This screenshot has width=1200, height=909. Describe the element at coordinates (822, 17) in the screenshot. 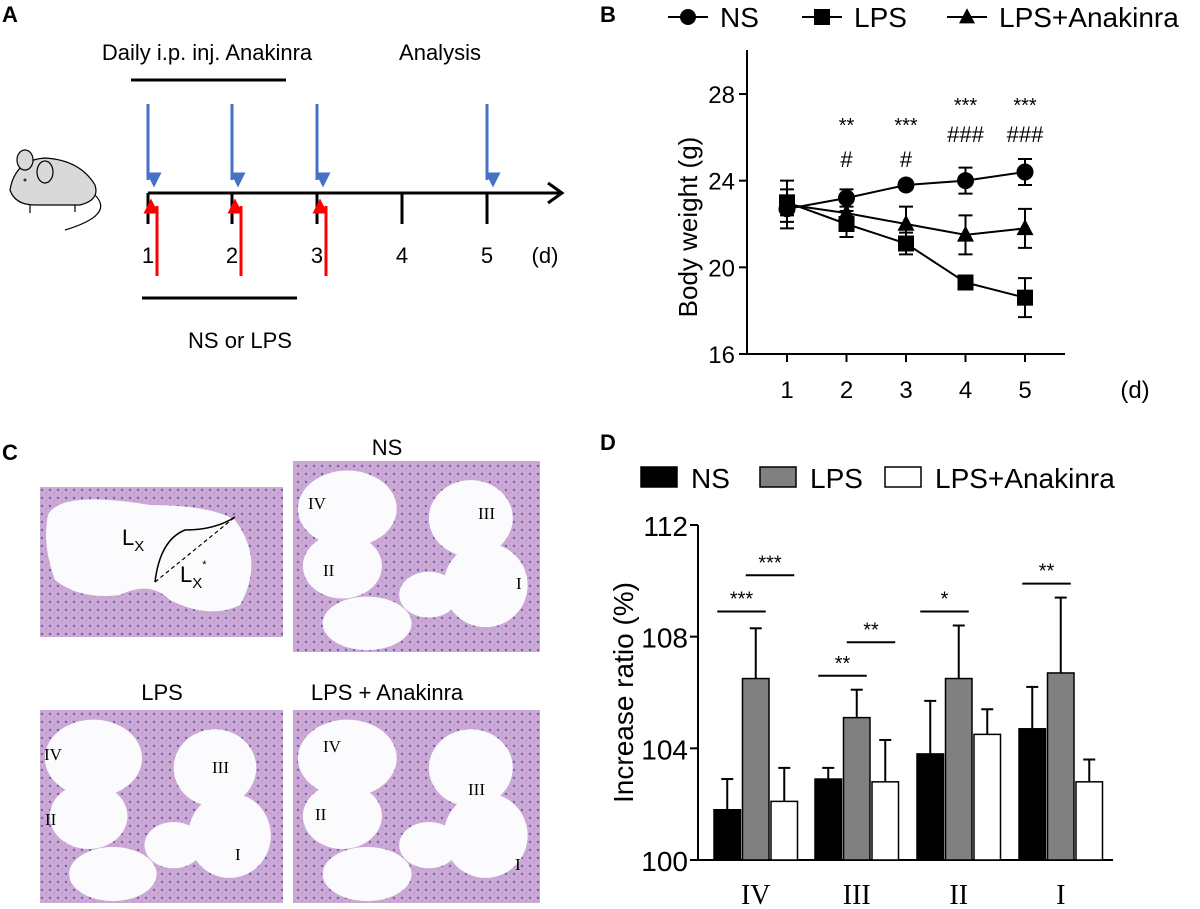

I see `legend-marker-icon` at that location.